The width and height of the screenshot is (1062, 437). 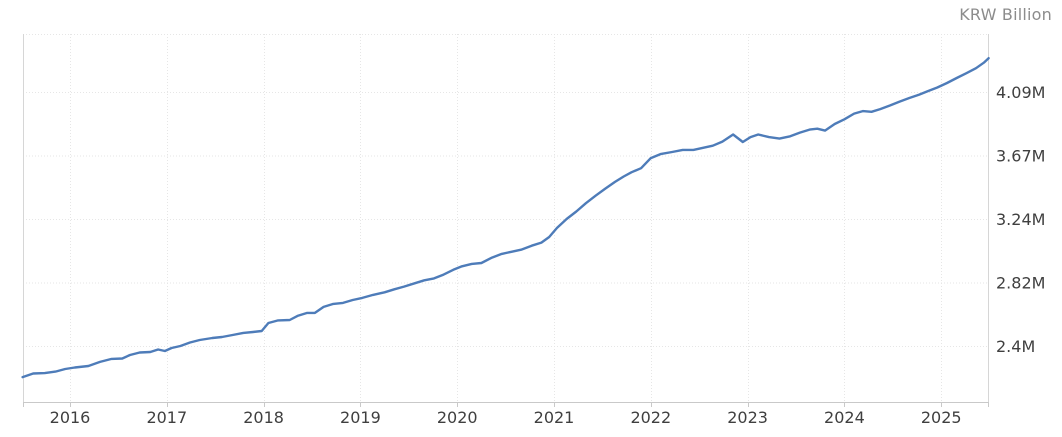 I want to click on x-tick-label: 2021, so click(x=554, y=417).